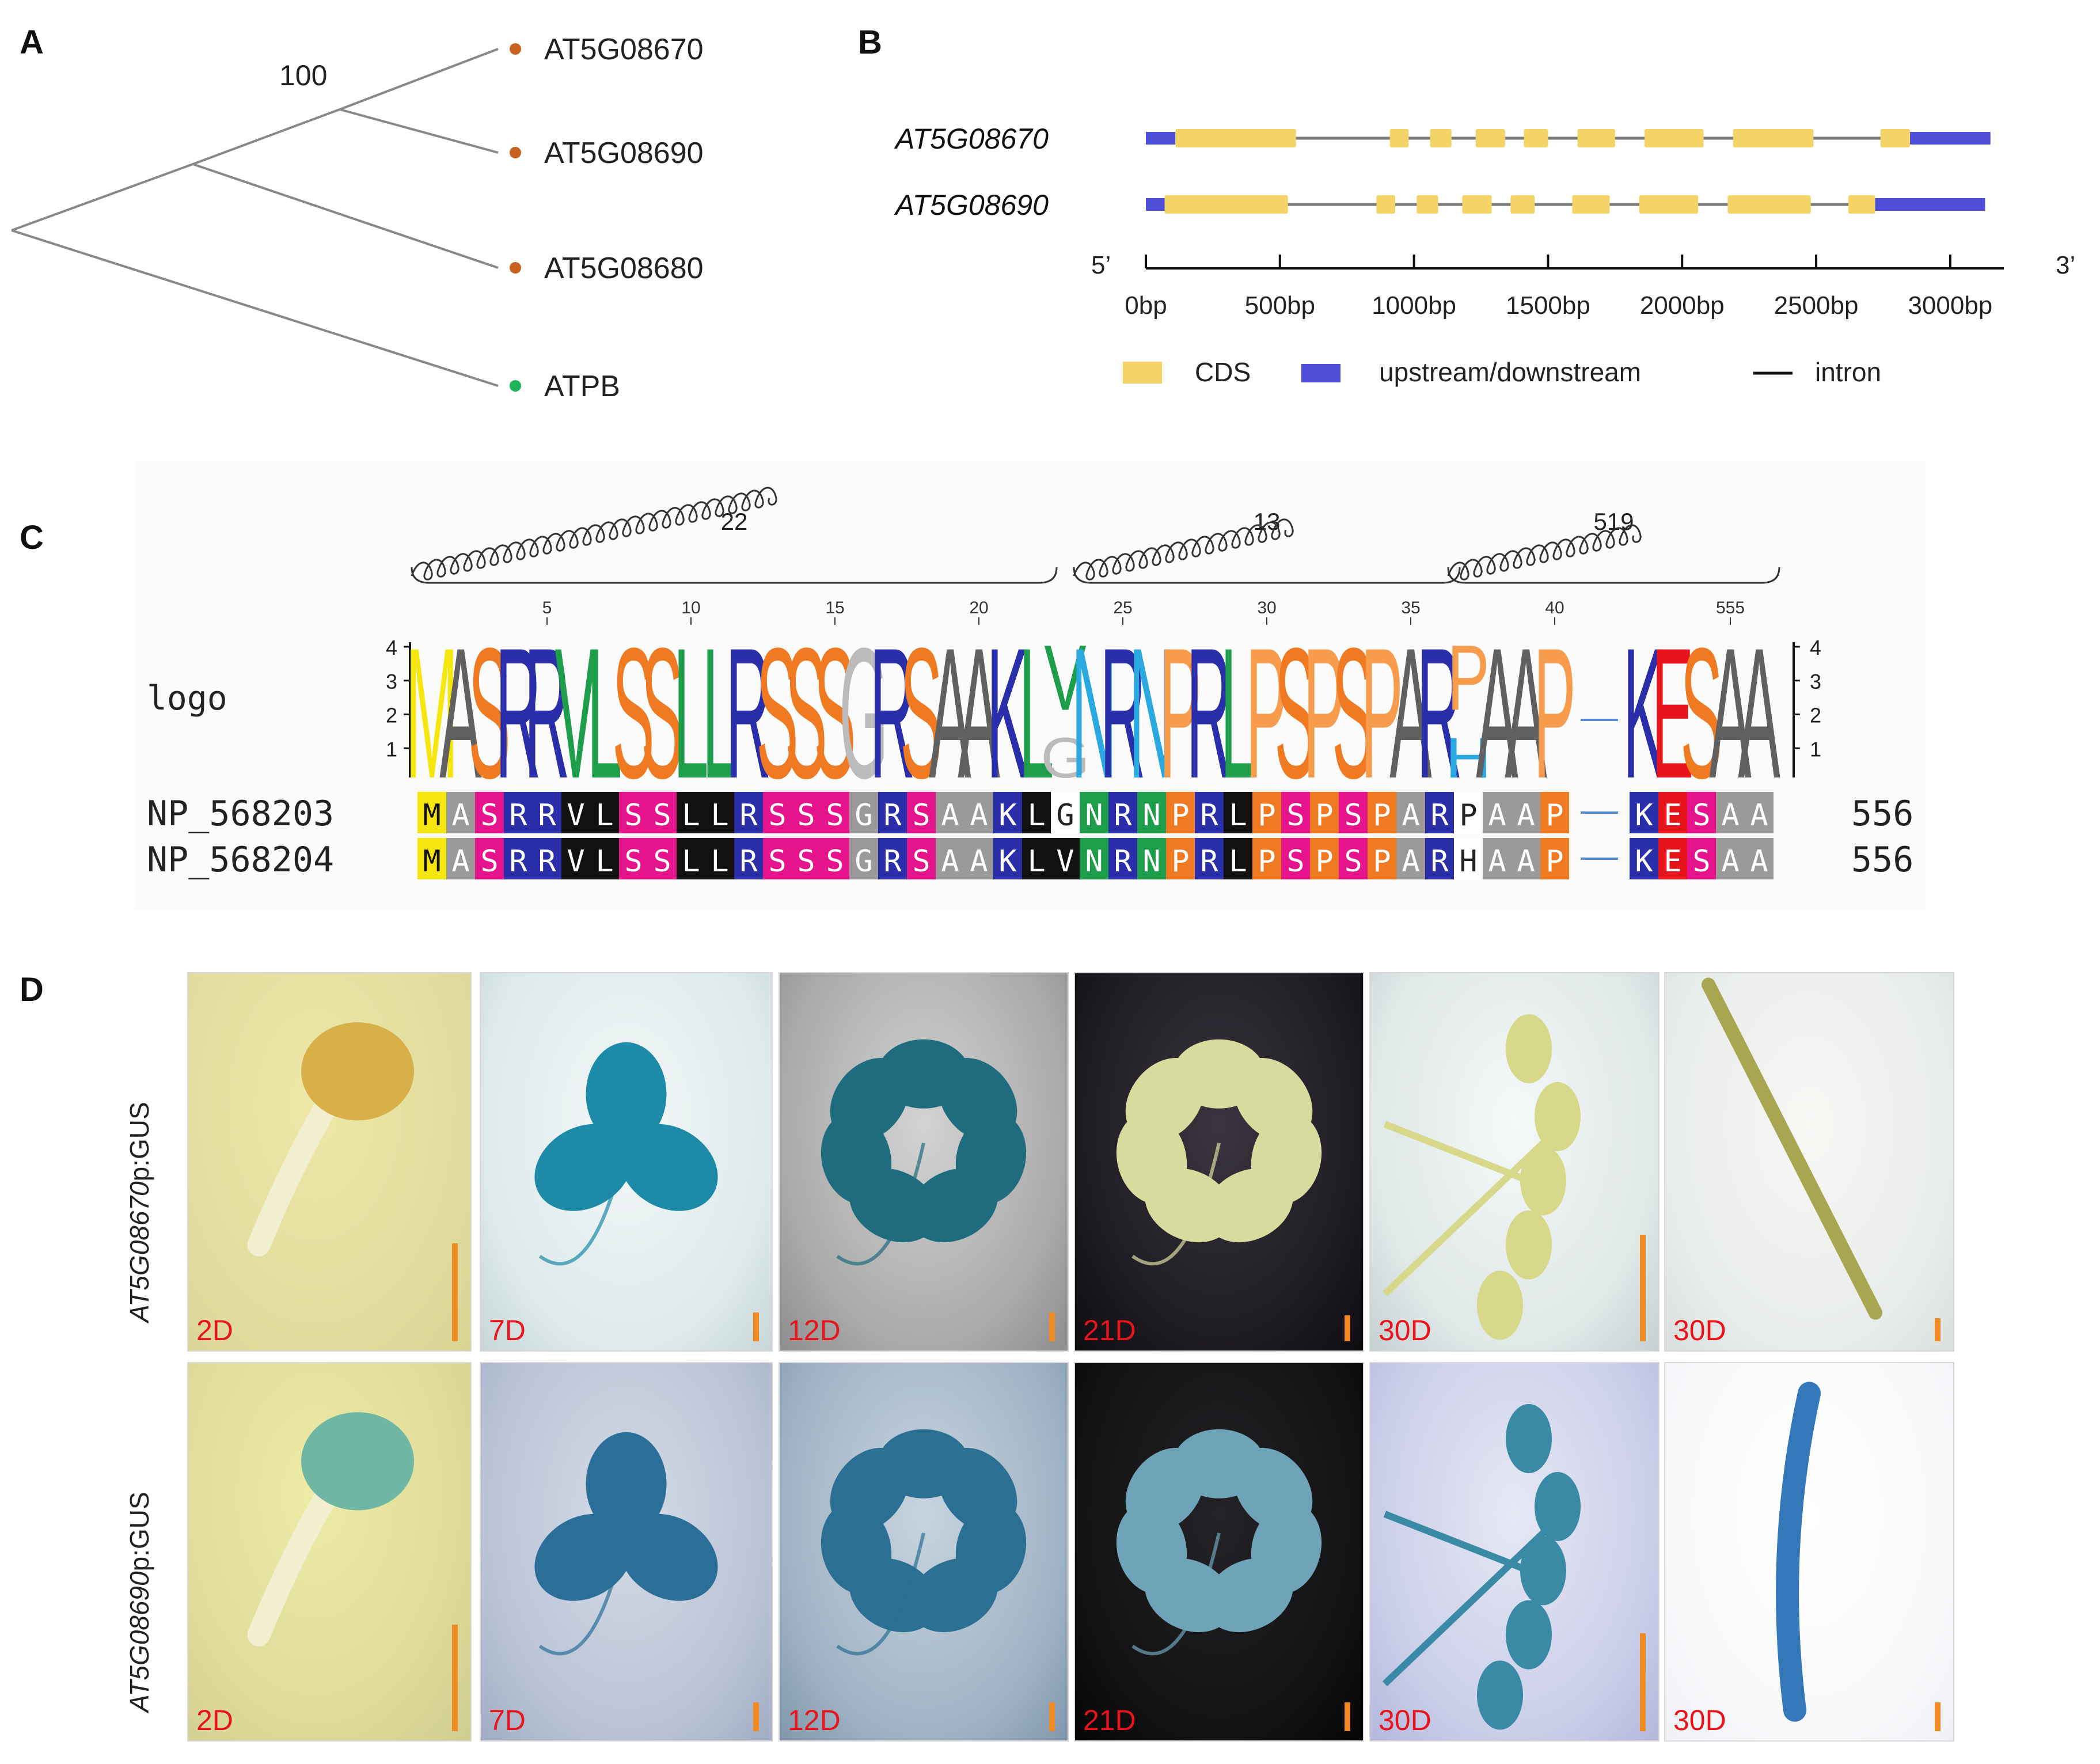 The image size is (2100, 1764). Describe the element at coordinates (719, 861) in the screenshot. I see `residue-letter: L` at that location.